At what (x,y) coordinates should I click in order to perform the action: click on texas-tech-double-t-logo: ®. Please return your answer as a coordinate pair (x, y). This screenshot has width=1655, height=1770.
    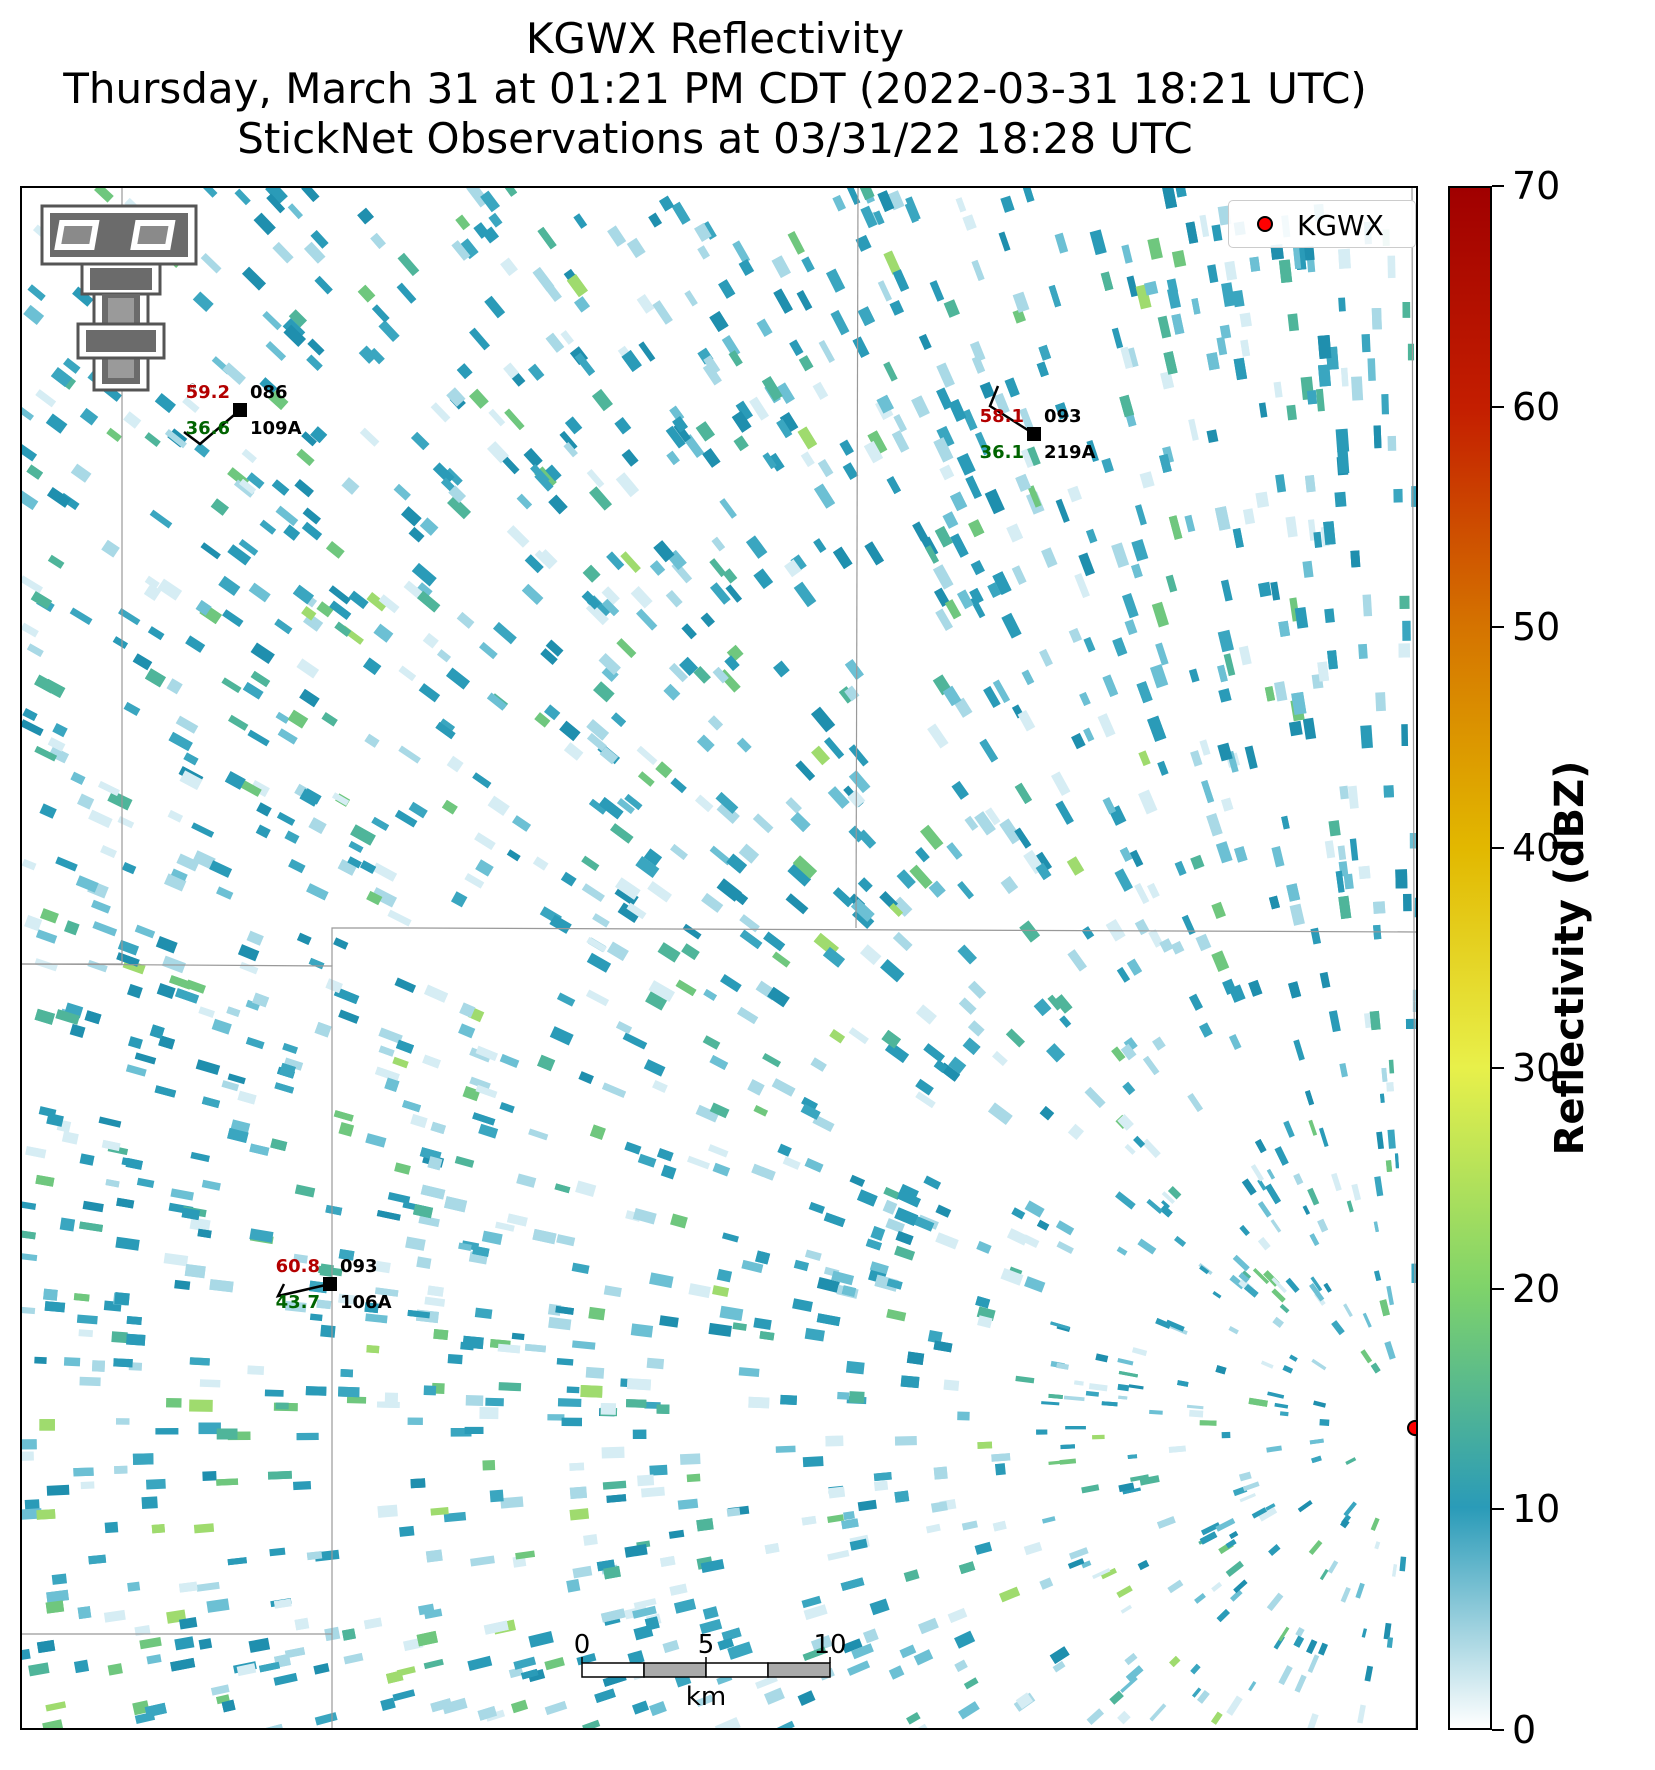
    Looking at the image, I should click on (119, 298).